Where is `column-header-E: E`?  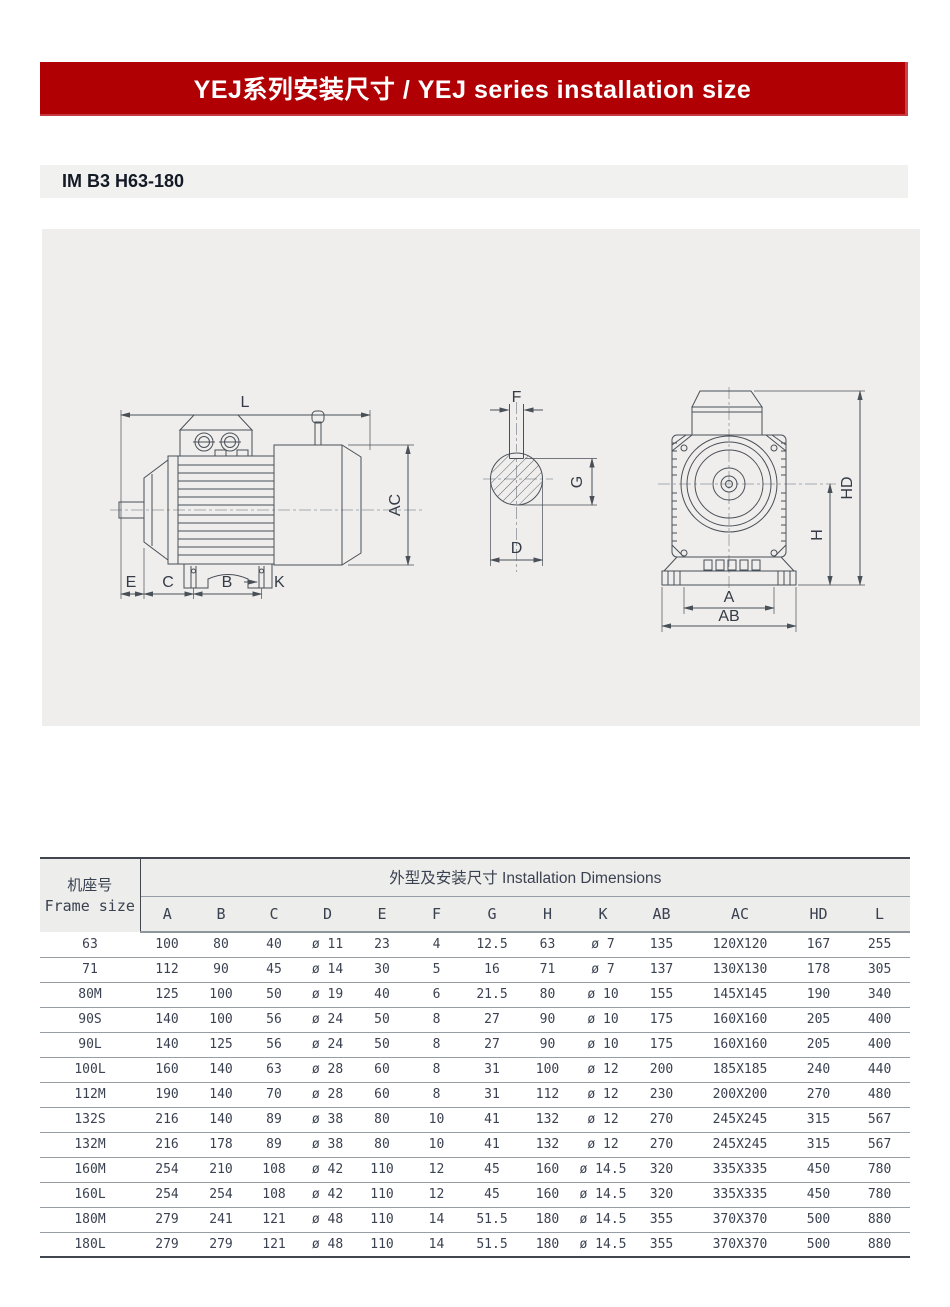
column-header-E: E is located at coordinates (382, 914).